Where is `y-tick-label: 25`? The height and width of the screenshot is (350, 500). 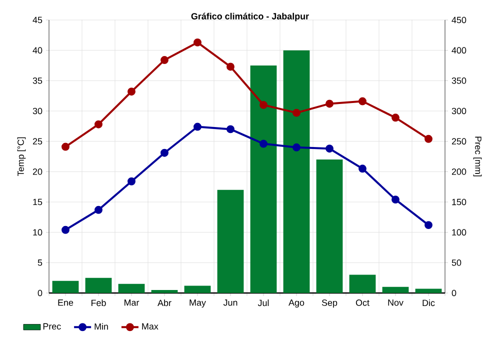 y-tick-label: 25 is located at coordinates (37, 141).